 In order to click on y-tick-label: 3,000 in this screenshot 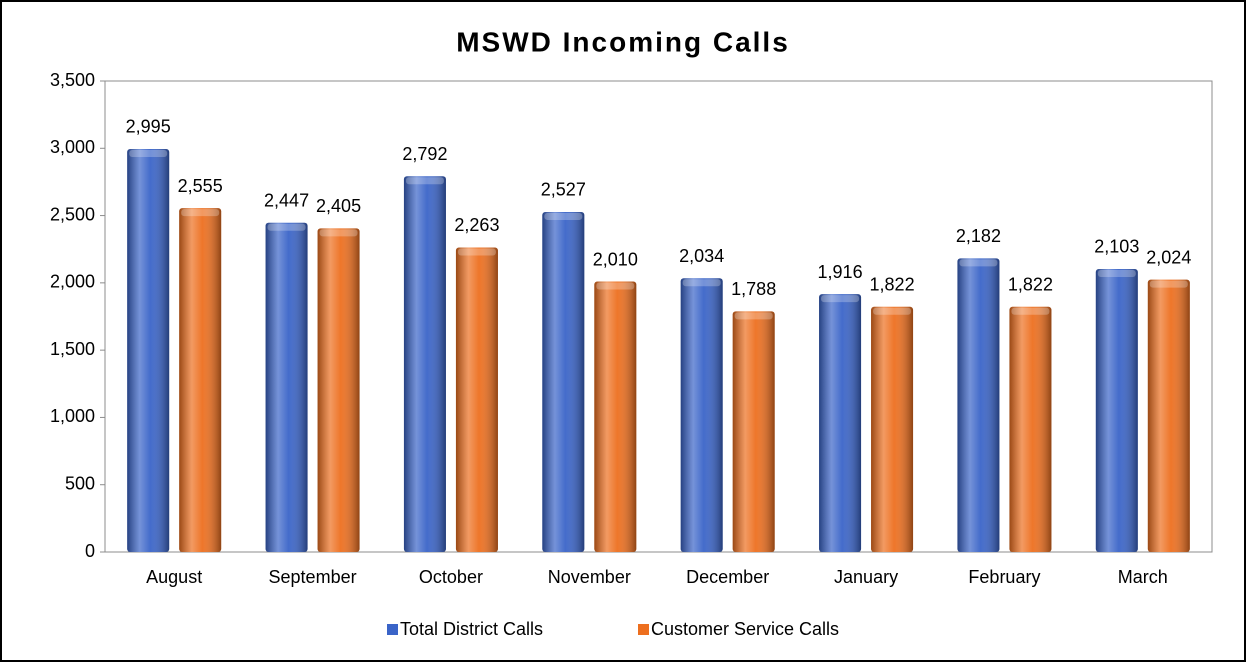, I will do `click(72, 147)`.